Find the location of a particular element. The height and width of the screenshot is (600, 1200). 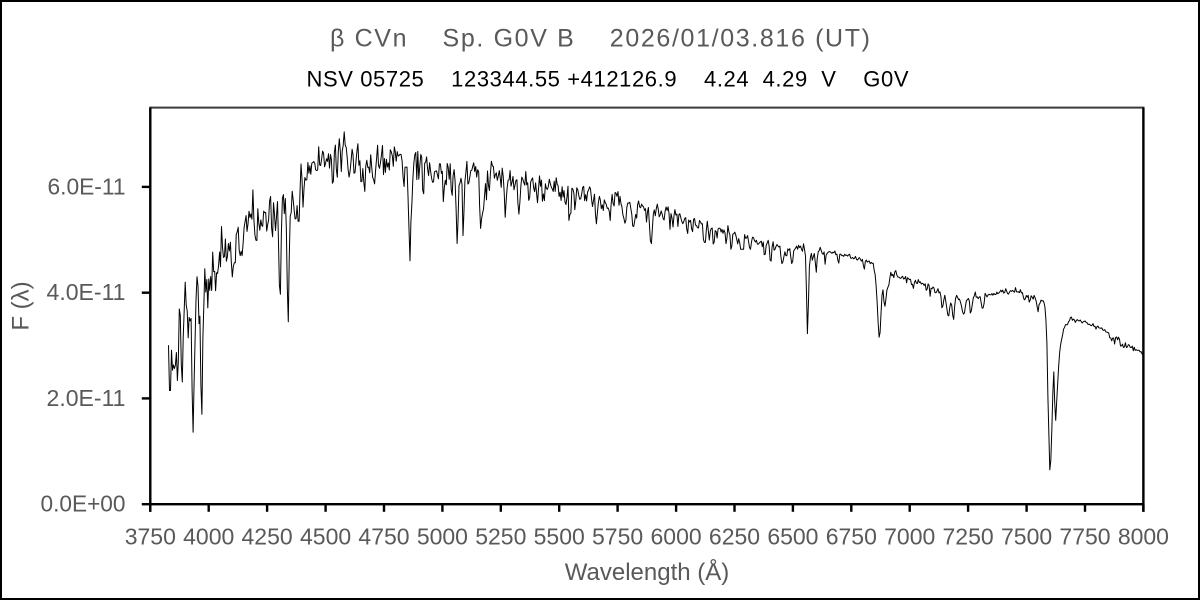

svg-text: 4500 is located at coordinates (325, 536).